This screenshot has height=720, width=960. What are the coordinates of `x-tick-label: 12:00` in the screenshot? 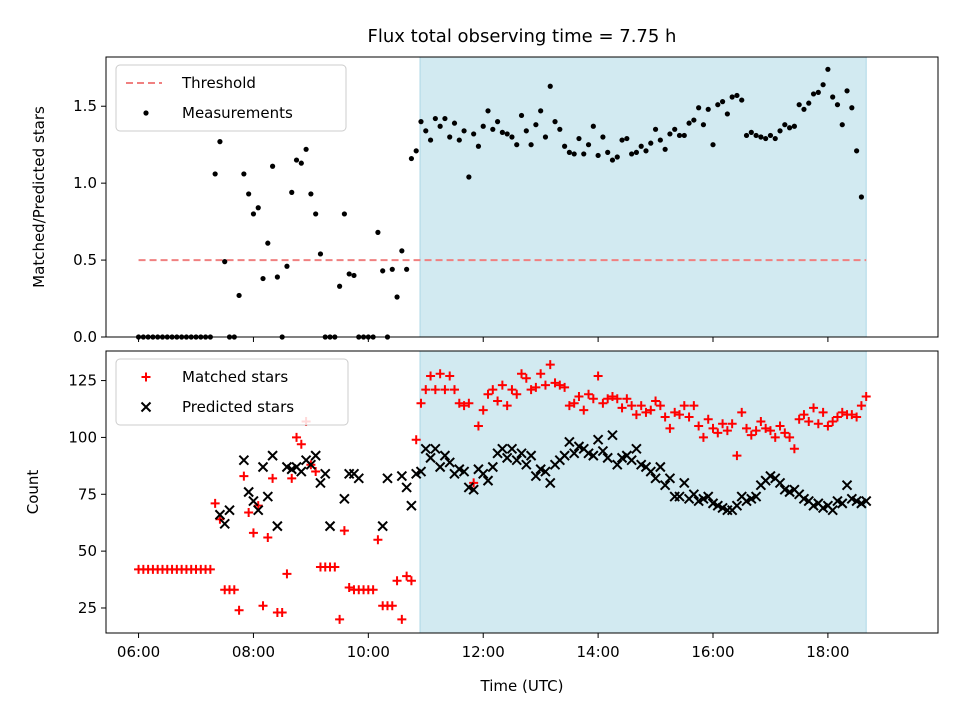 It's located at (483, 652).